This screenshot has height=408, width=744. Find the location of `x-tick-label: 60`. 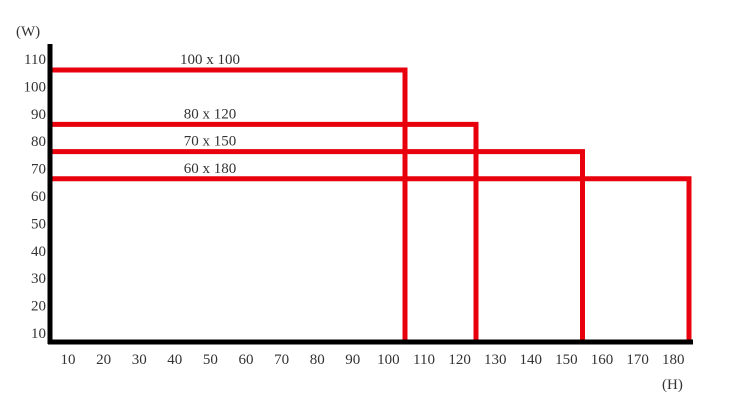

x-tick-label: 60 is located at coordinates (246, 360).